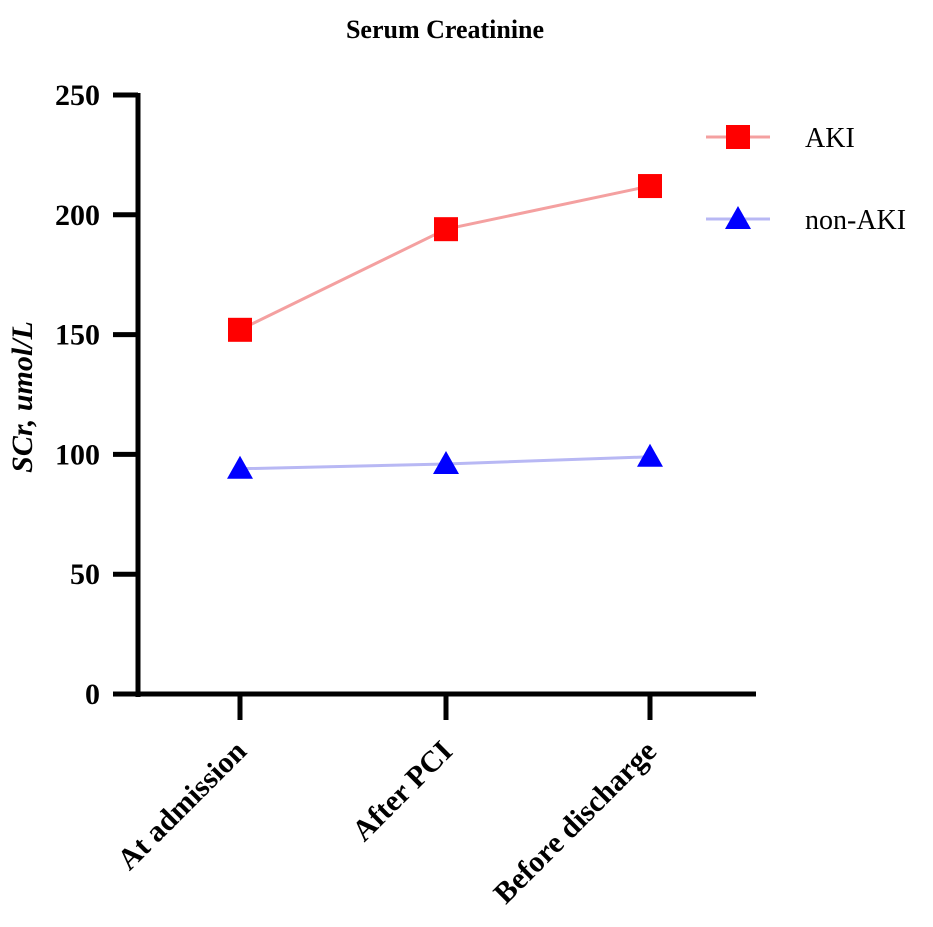  What do you see at coordinates (738, 217) in the screenshot?
I see `legend-marker-non-aki` at bounding box center [738, 217].